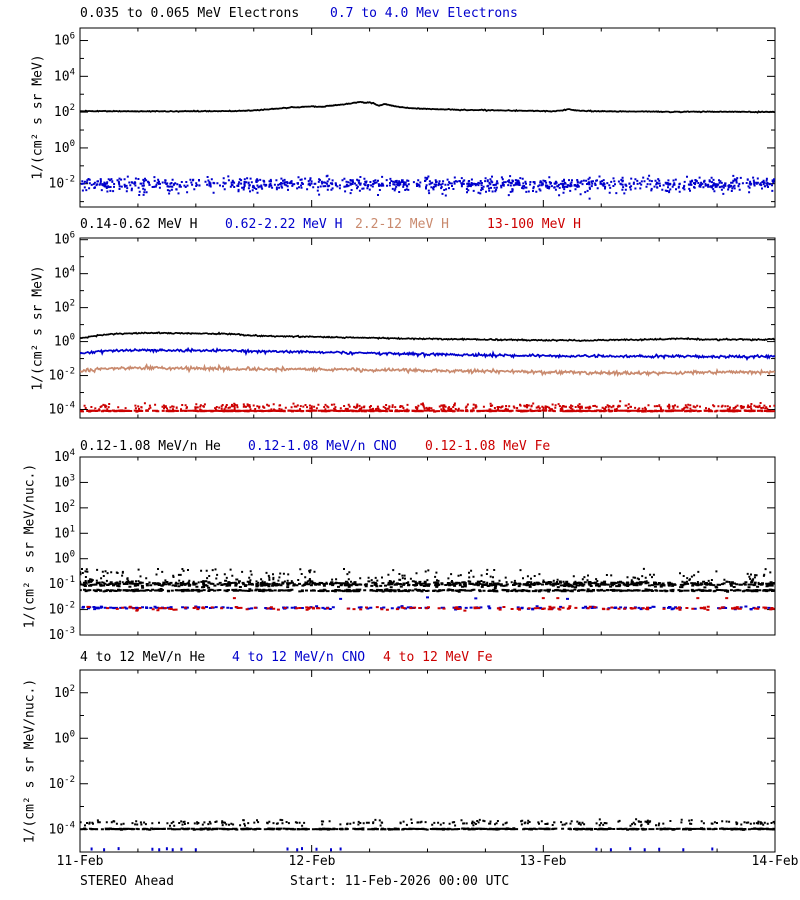 The height and width of the screenshot is (900, 800). I want to click on series-label: 0.12-1.08 MeV/n He, so click(150, 446).